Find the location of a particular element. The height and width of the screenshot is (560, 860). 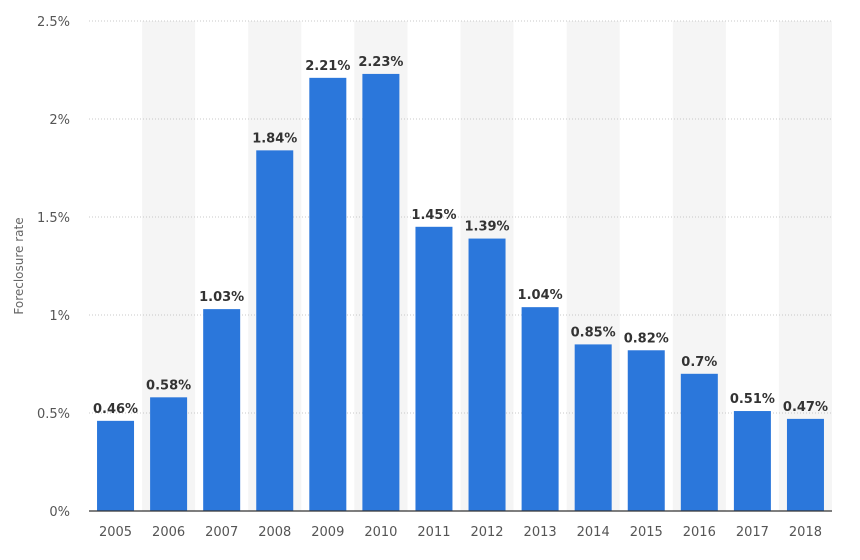

x-tick-label: 2005 is located at coordinates (115, 532).